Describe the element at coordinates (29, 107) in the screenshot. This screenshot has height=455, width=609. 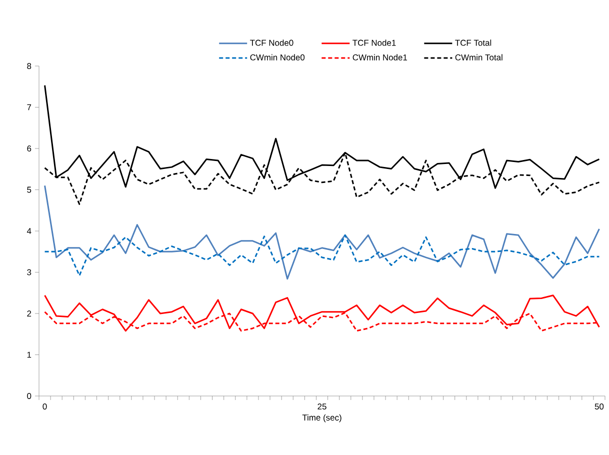
I see `y-tick-label: 7` at that location.